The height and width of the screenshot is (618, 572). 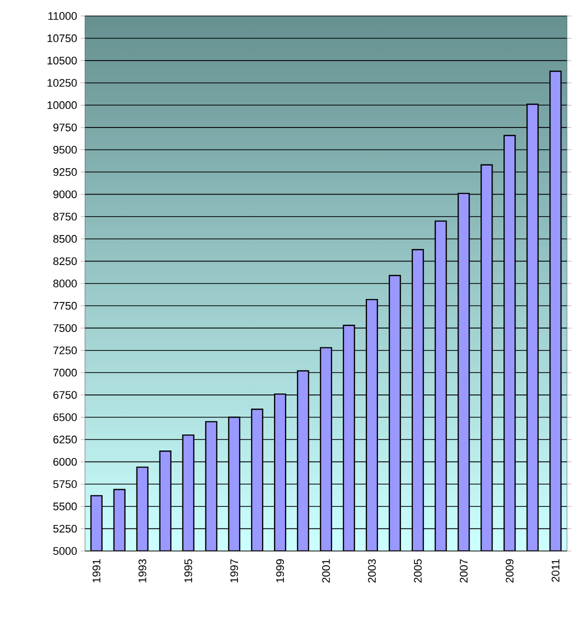 I want to click on y-tick-label: 9500, so click(x=65, y=150).